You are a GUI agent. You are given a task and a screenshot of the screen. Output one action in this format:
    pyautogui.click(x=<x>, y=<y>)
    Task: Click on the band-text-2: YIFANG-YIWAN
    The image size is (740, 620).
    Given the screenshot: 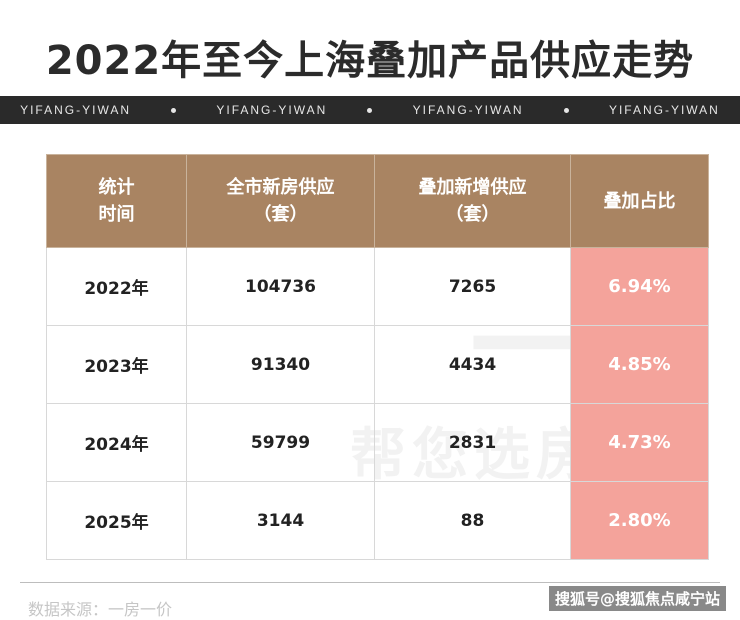 What is the action you would take?
    pyautogui.click(x=272, y=110)
    